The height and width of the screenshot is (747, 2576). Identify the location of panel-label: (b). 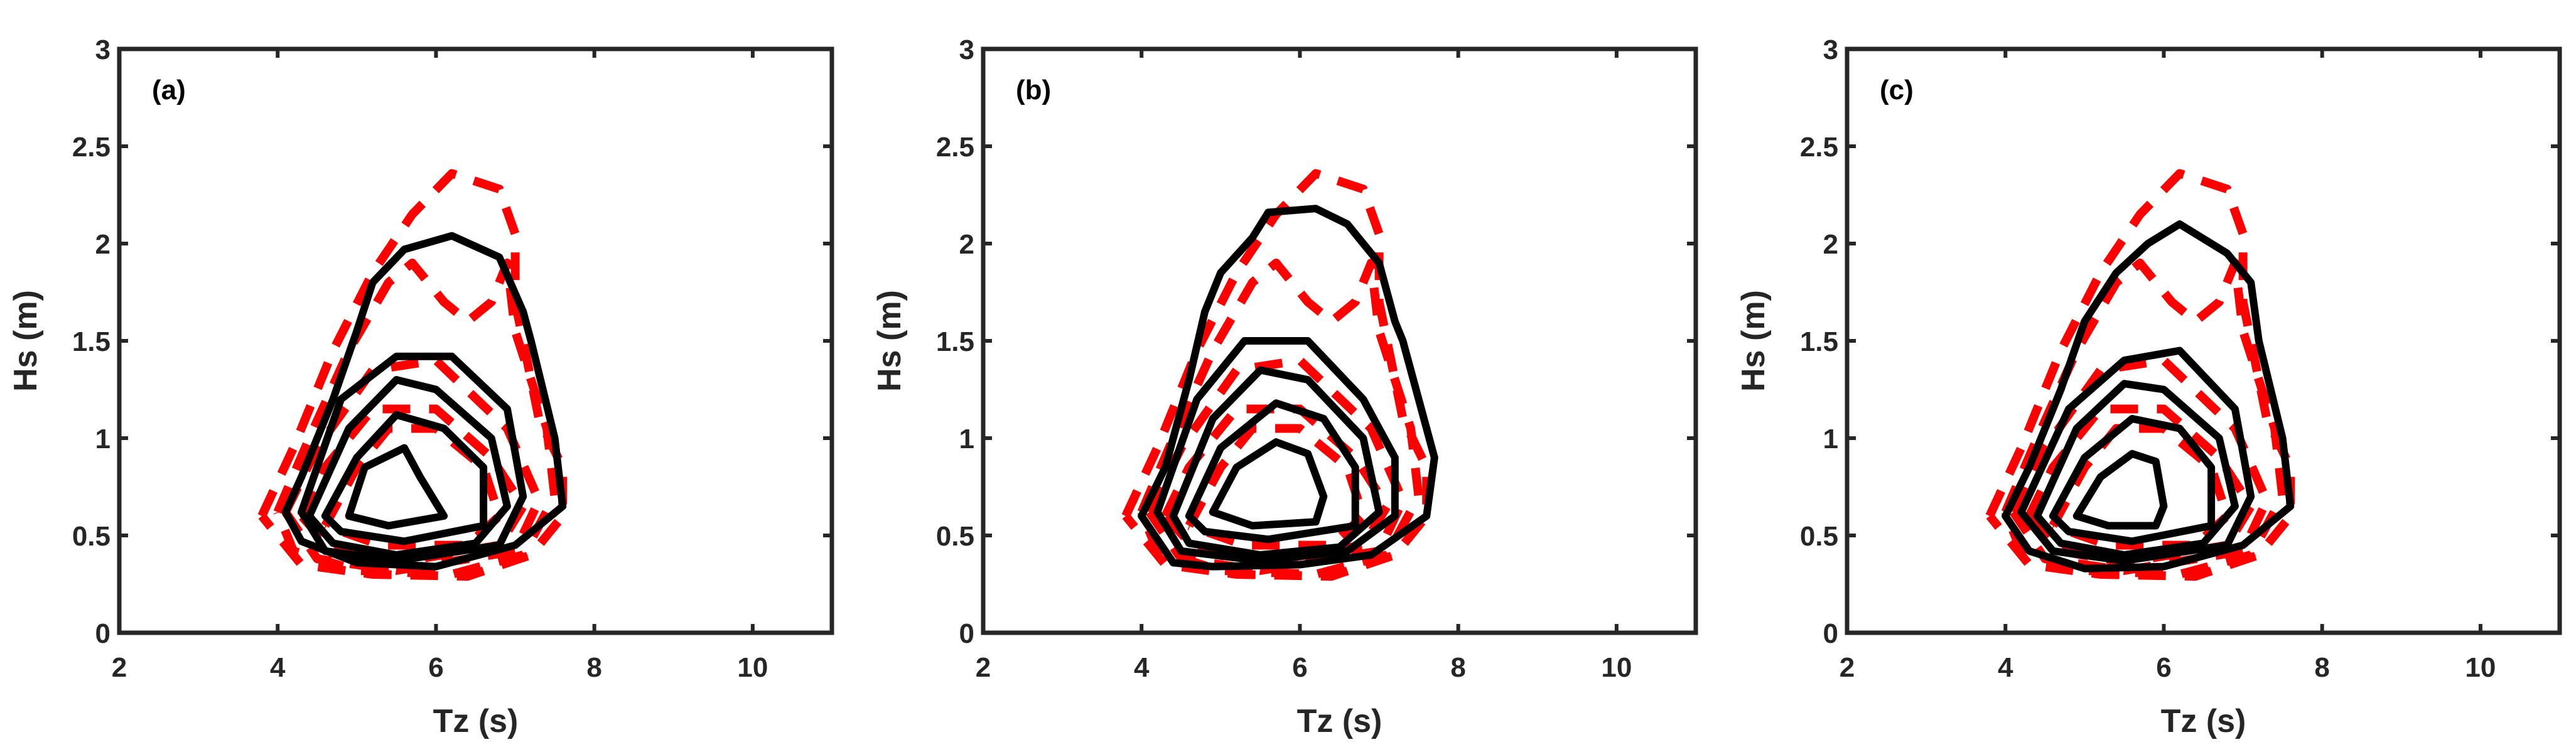
(1033, 90).